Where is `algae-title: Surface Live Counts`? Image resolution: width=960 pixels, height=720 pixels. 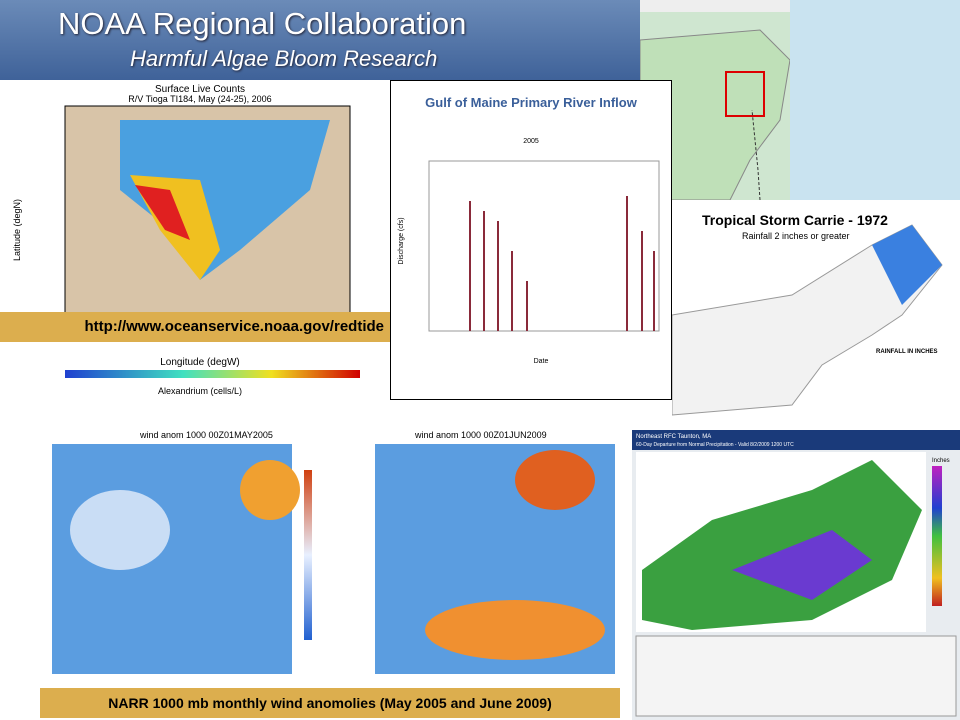
algae-title: Surface Live Counts is located at coordinates (200, 89).